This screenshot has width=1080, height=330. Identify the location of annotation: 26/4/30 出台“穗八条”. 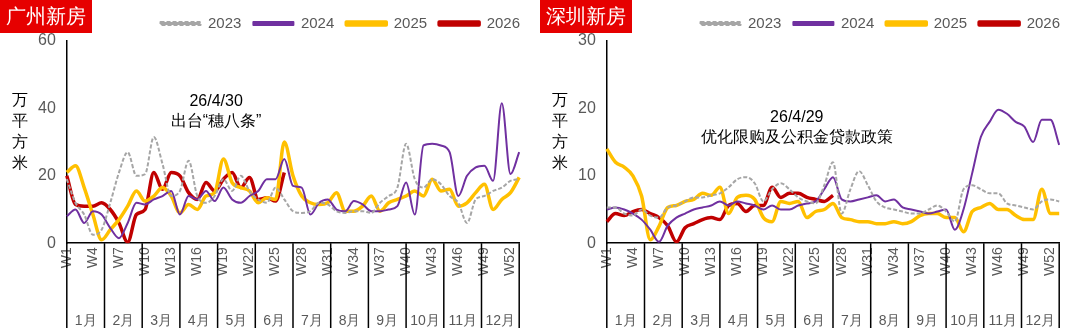
(216, 111).